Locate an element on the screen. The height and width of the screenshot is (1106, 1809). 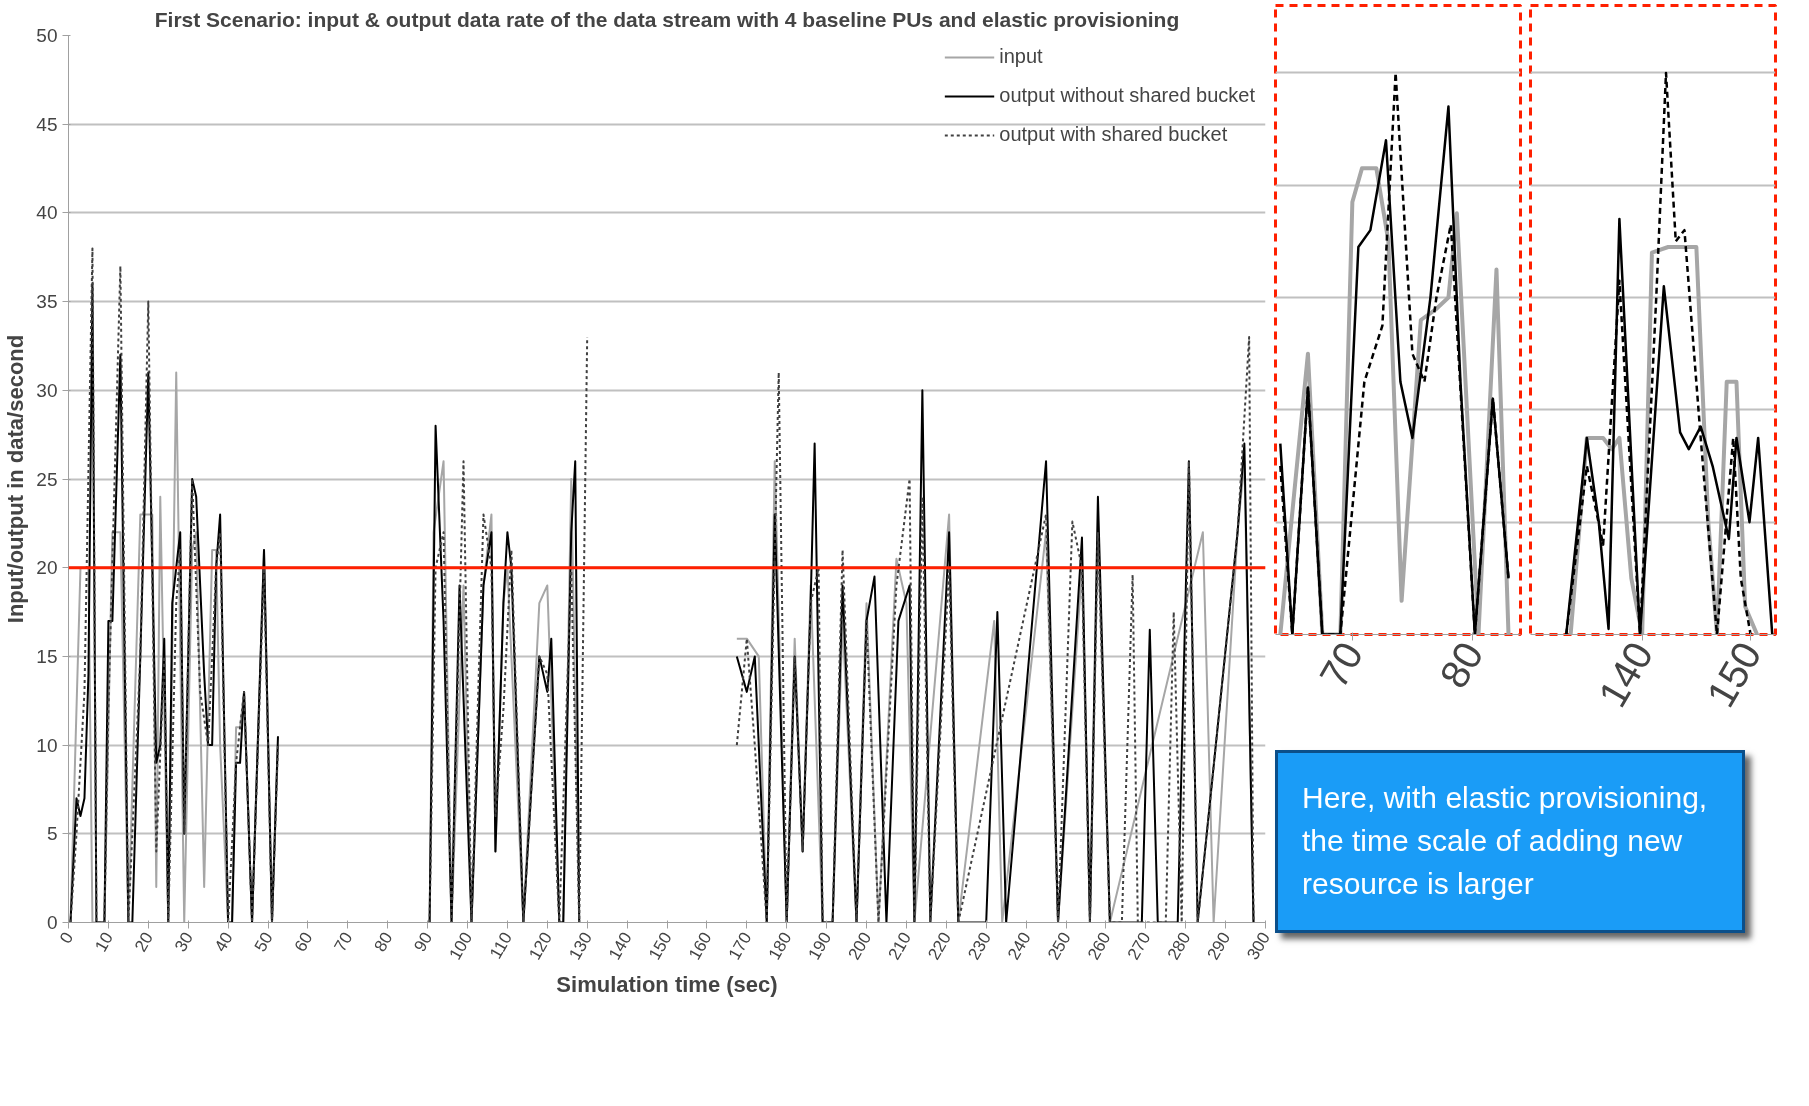
x-tick-label: 270 is located at coordinates (1139, 946).